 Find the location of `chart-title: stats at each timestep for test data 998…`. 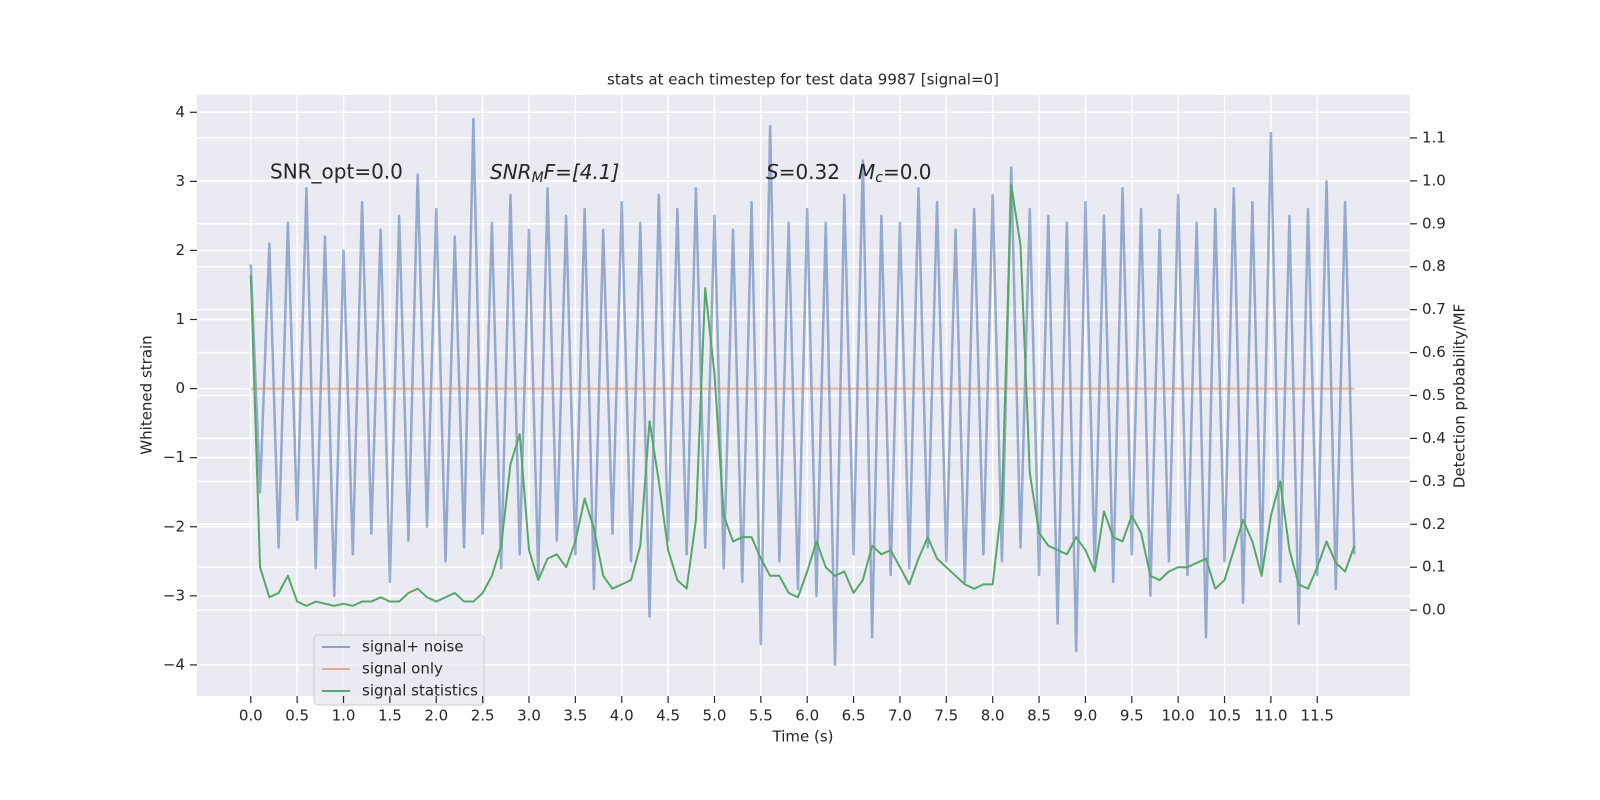

chart-title: stats at each timestep for test data 998… is located at coordinates (803, 80).